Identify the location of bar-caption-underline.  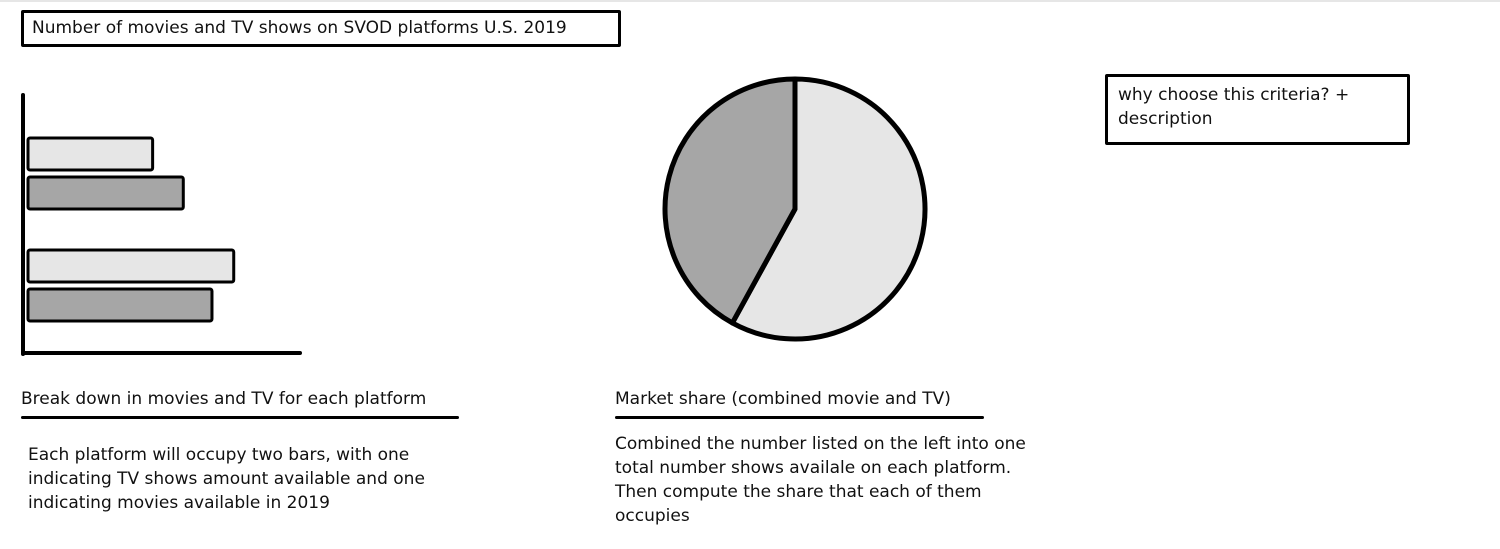
(240, 417).